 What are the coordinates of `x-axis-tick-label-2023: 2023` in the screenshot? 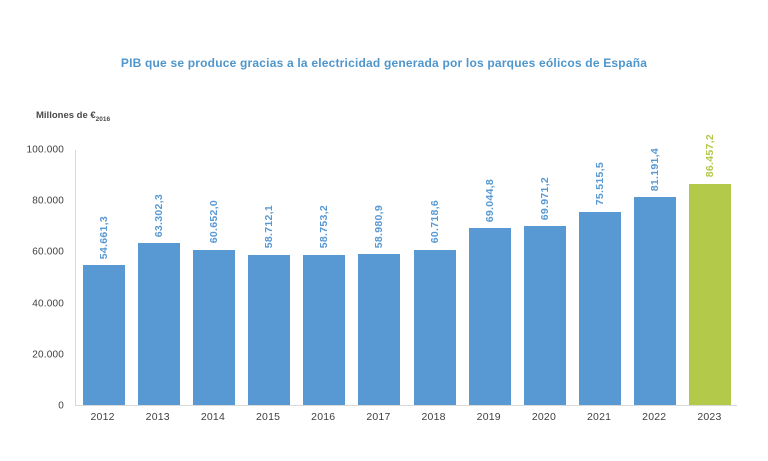 It's located at (709, 417).